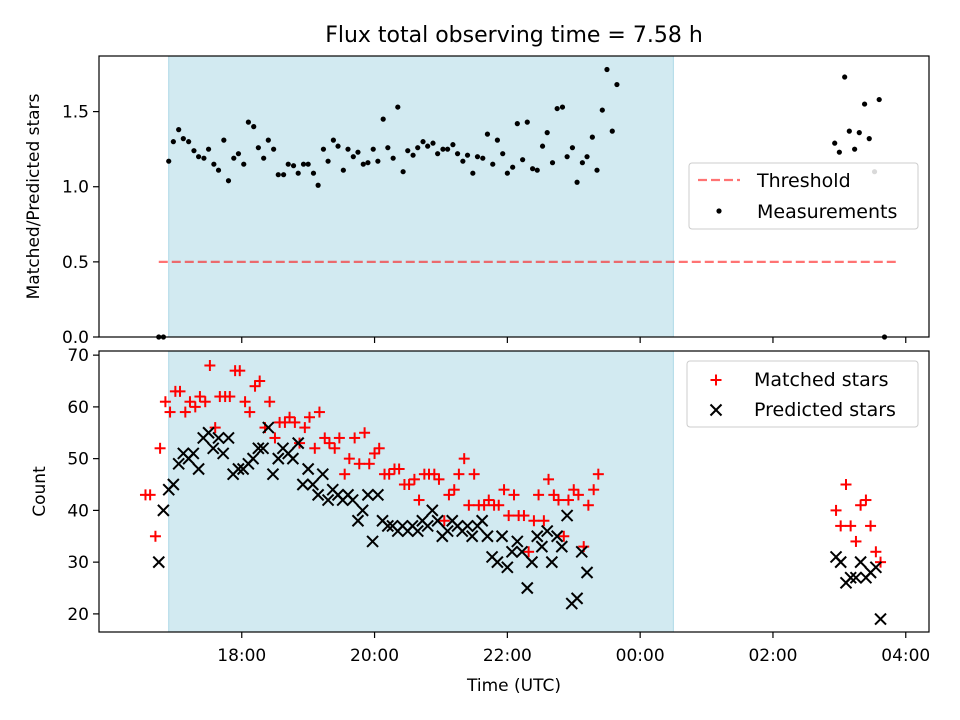  I want to click on legend-predicted-label: Predicted stars, so click(825, 410).